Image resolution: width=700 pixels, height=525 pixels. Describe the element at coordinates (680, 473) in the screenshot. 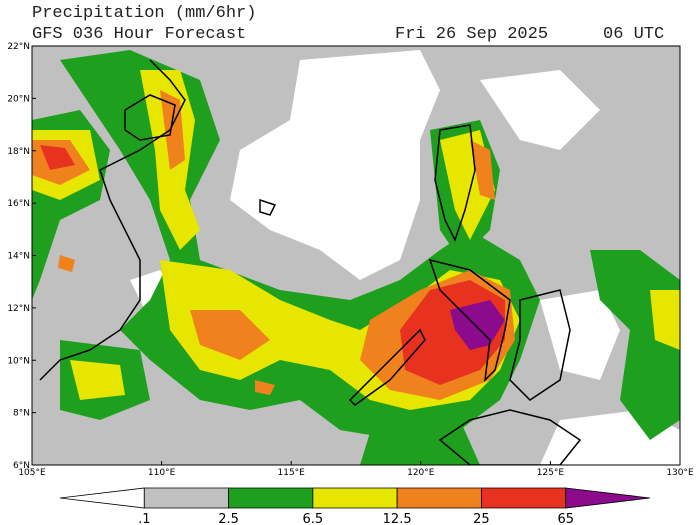

I see `lon-label: 130°E` at that location.